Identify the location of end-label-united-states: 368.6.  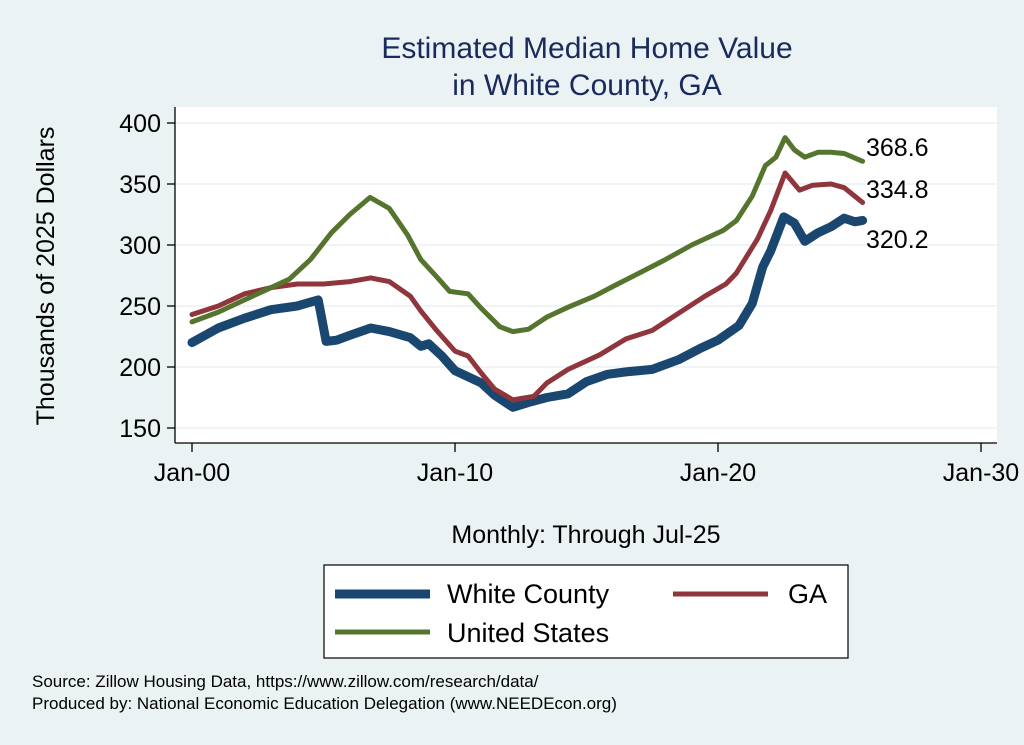
(897, 148).